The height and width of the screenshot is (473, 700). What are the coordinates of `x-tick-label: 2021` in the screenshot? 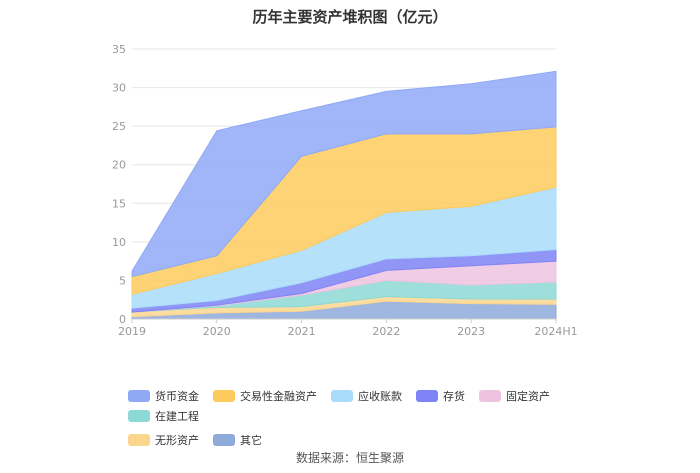 It's located at (302, 331).